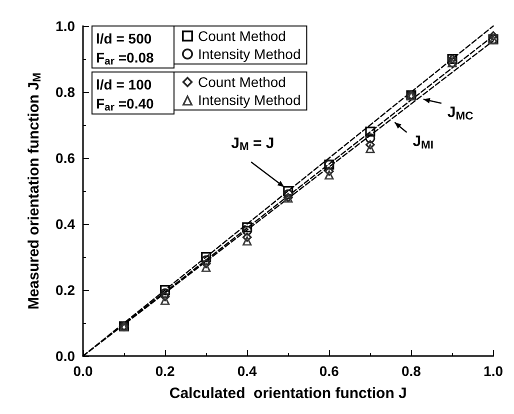  I want to click on y-tick-label: 0.2, so click(66, 290).